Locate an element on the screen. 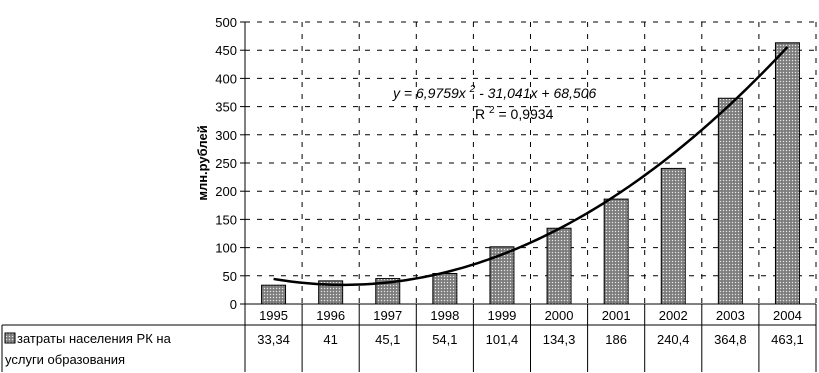 The height and width of the screenshot is (373, 819). y-tick-label: 250 is located at coordinates (226, 163).